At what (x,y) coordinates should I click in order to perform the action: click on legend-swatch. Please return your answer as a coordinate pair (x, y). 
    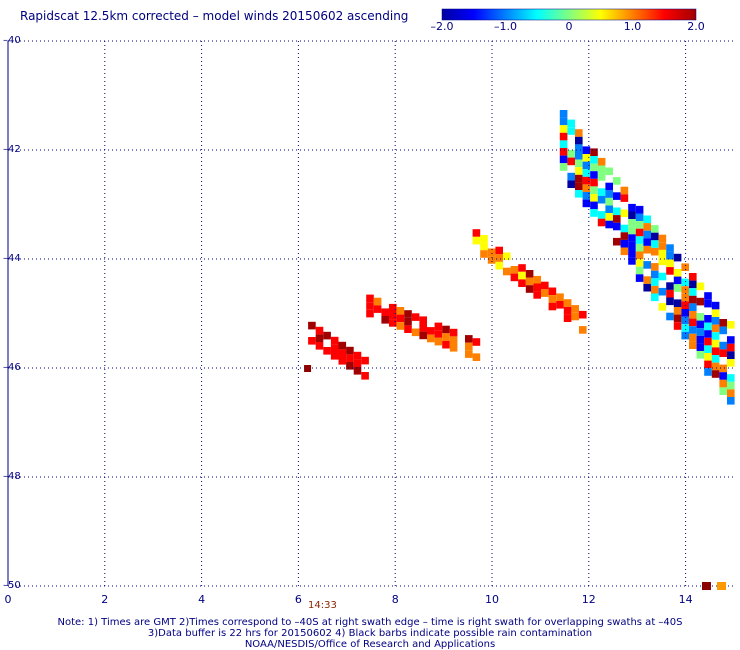
    Looking at the image, I should click on (721, 586).